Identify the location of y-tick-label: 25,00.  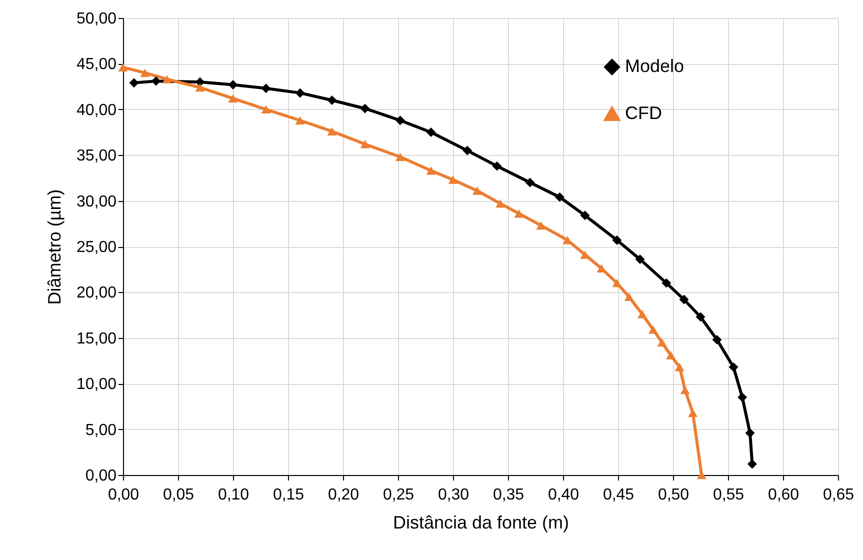
(96, 247).